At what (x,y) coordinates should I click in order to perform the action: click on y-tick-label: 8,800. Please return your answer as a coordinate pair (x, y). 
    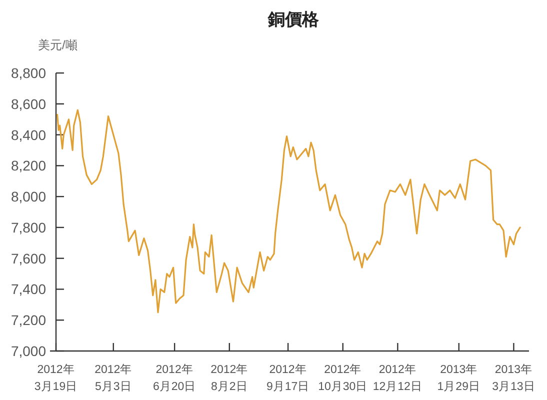
    Looking at the image, I should click on (28, 73).